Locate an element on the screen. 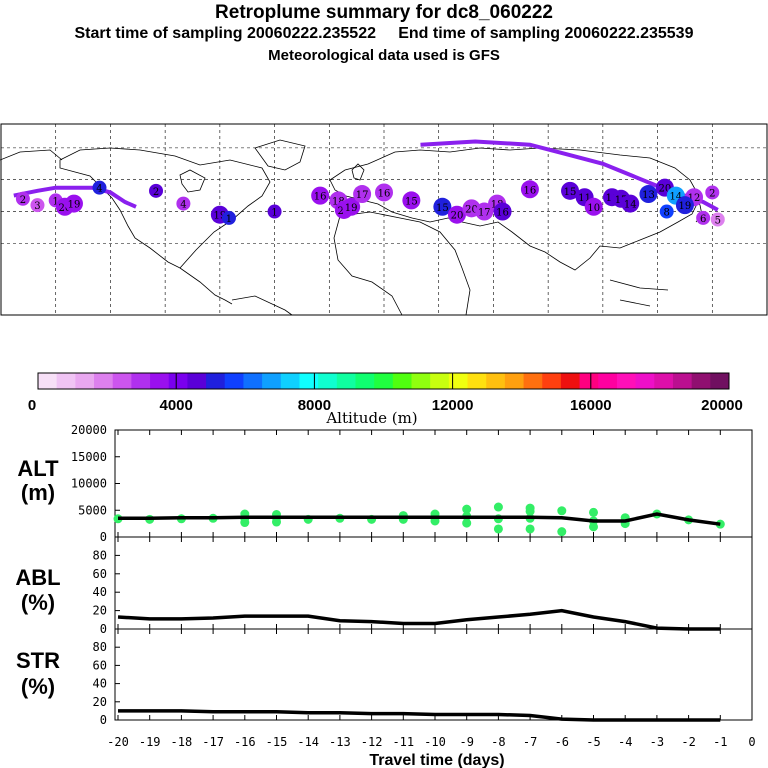 Image resolution: width=768 pixels, height=768 pixels. y-tick-label: 20 is located at coordinates (100, 611).